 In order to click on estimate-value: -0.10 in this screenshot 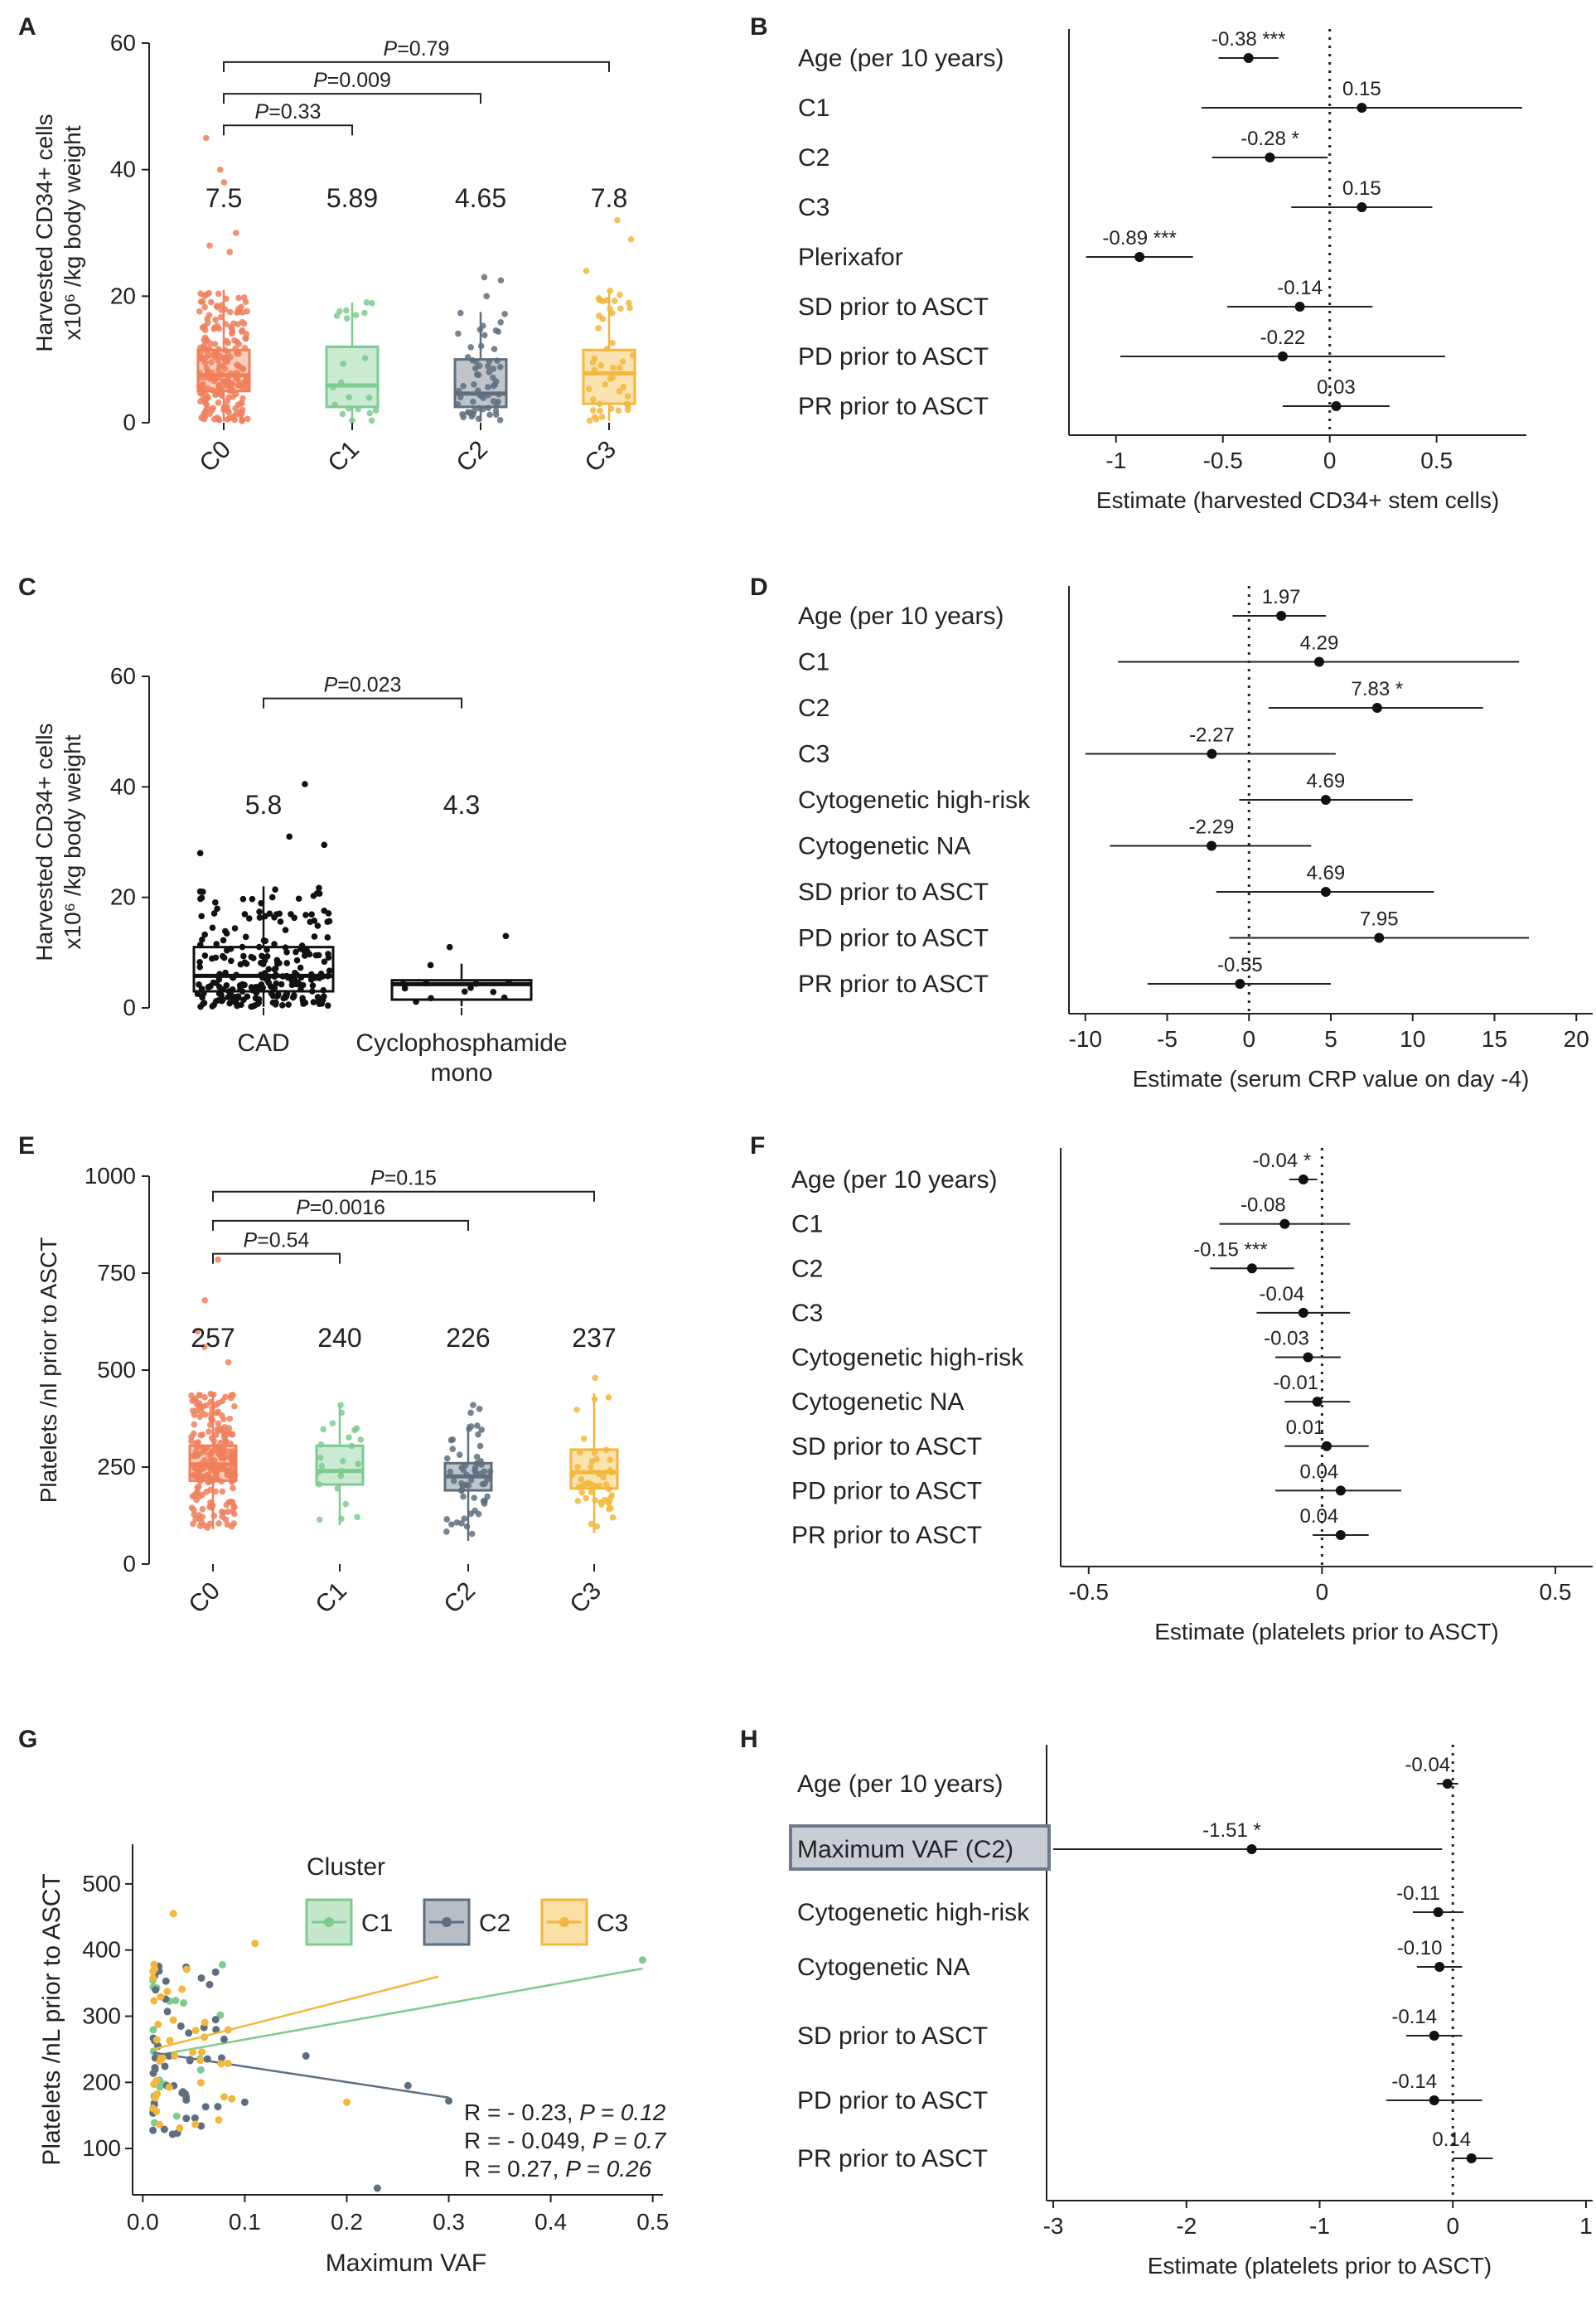, I will do `click(1420, 1948)`.